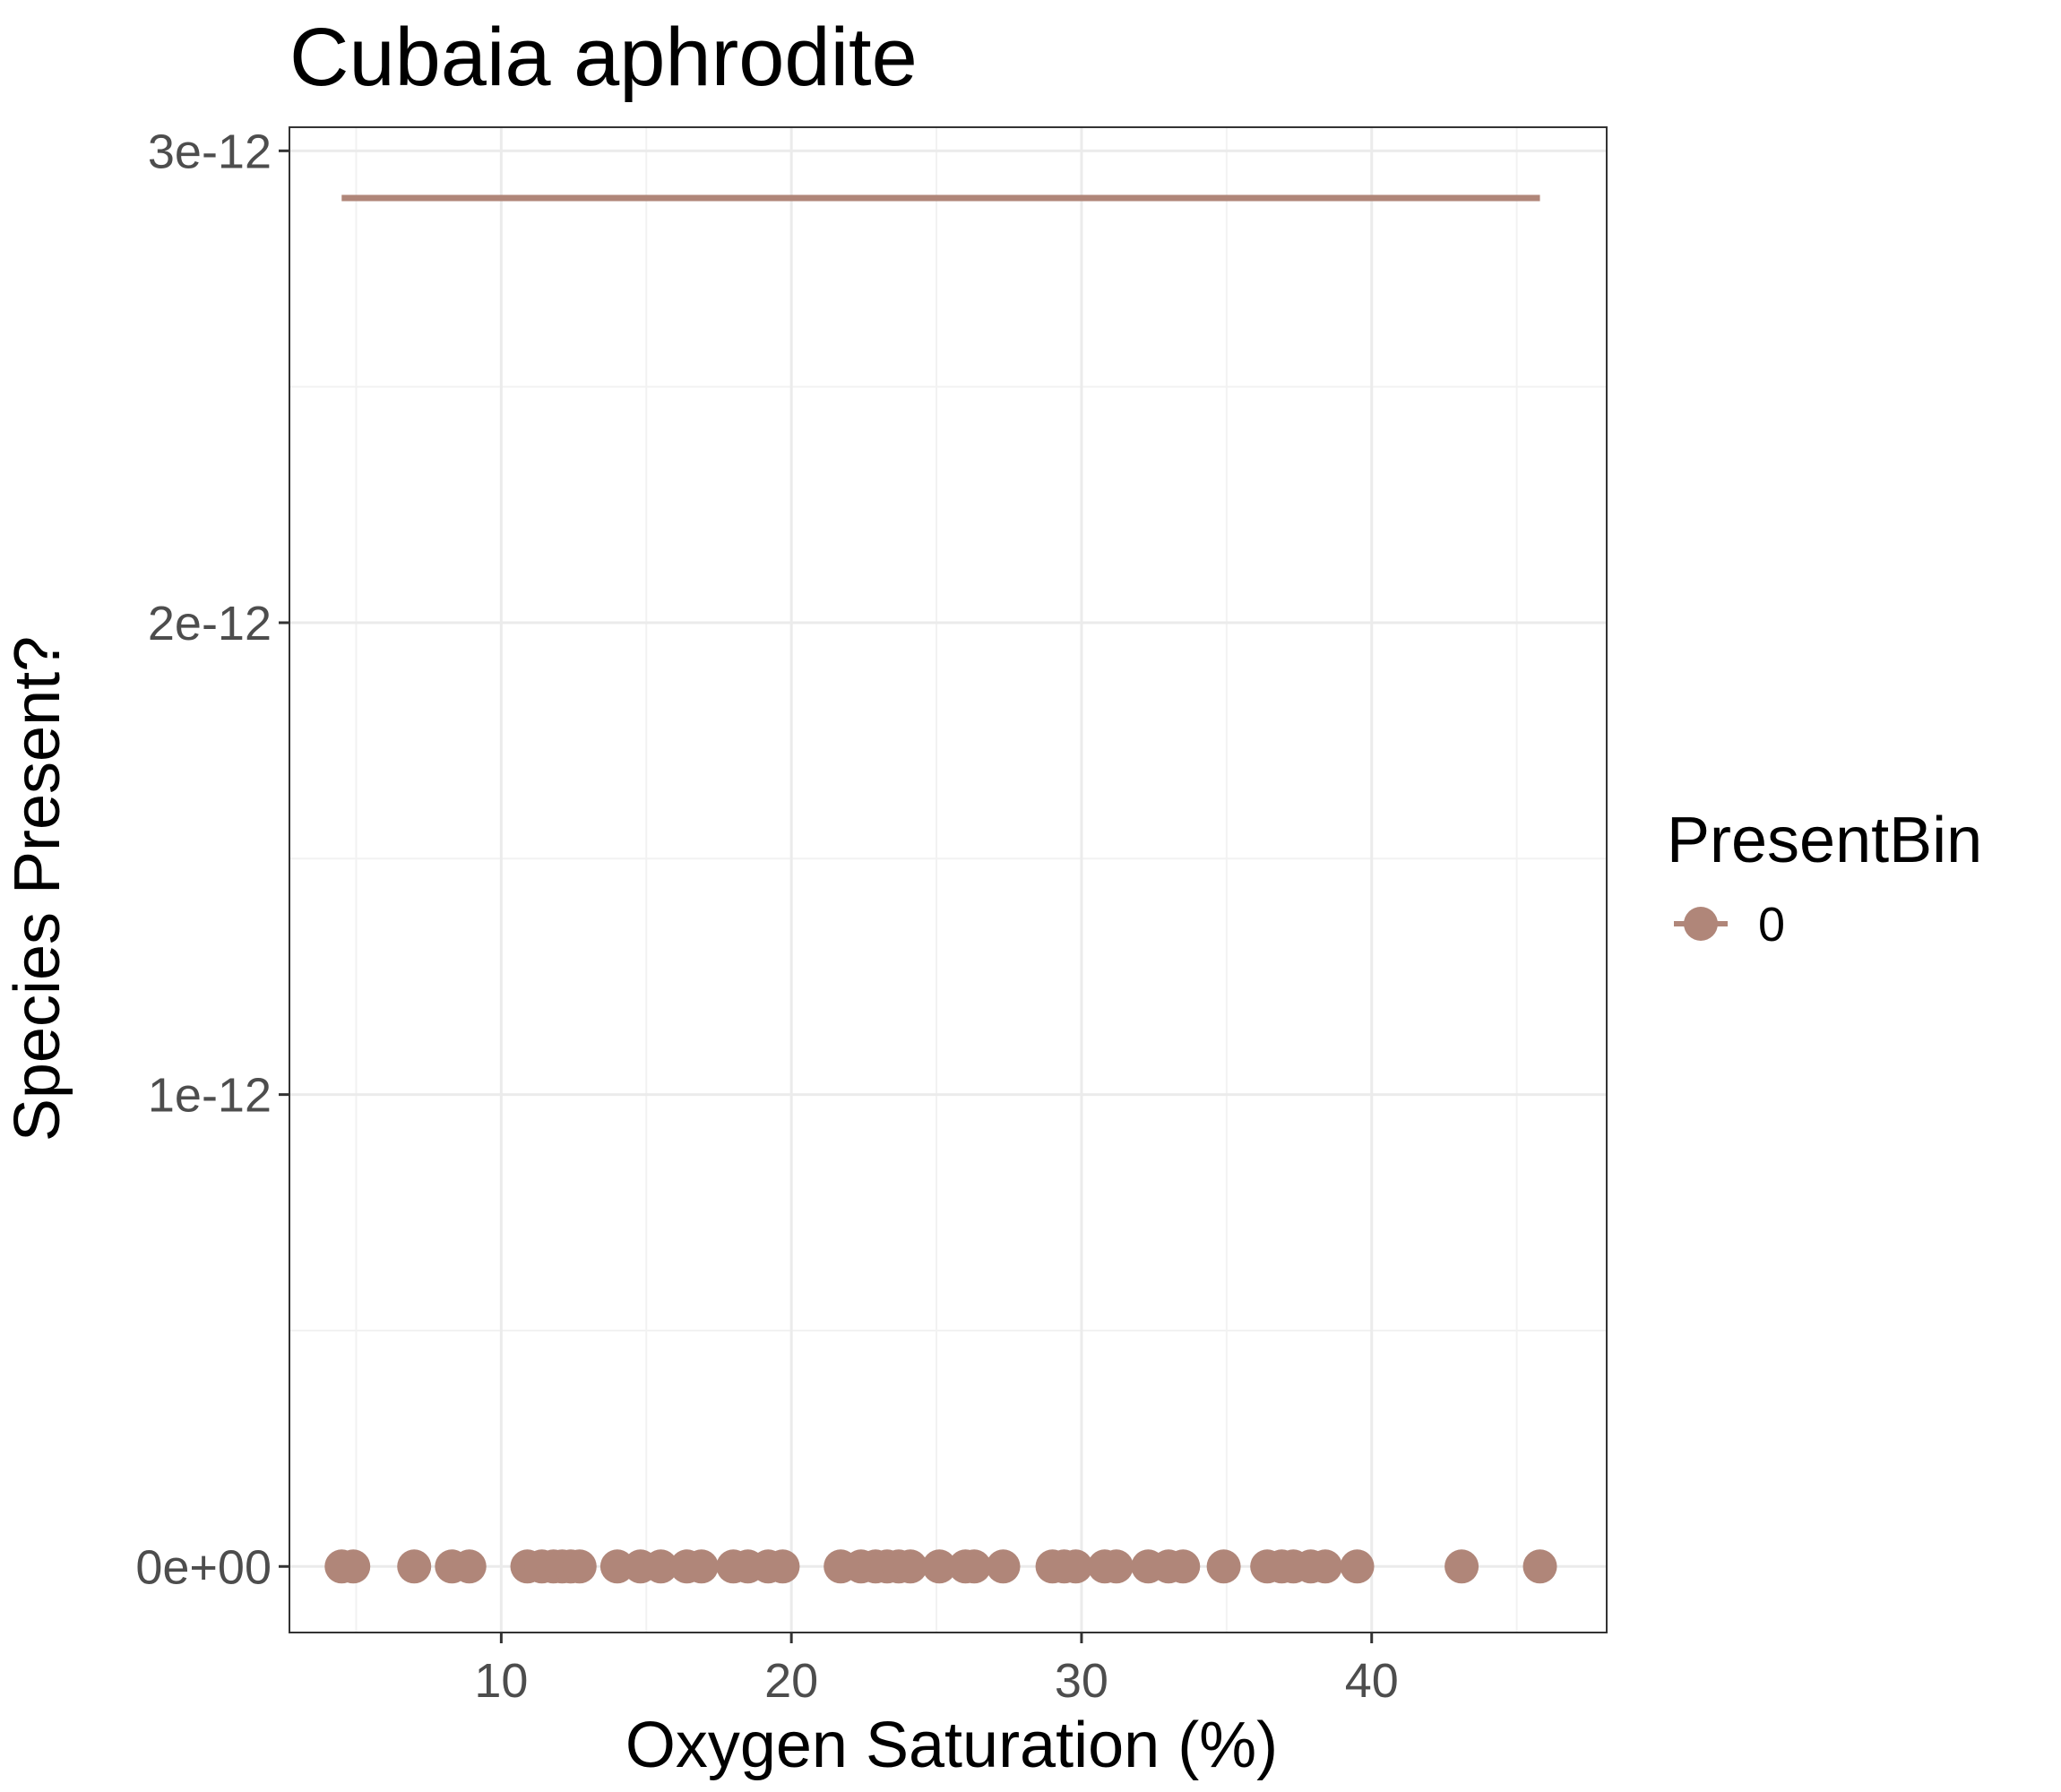 The width and height of the screenshot is (2061, 1792). I want to click on x-tick-label: 40, so click(1372, 1681).